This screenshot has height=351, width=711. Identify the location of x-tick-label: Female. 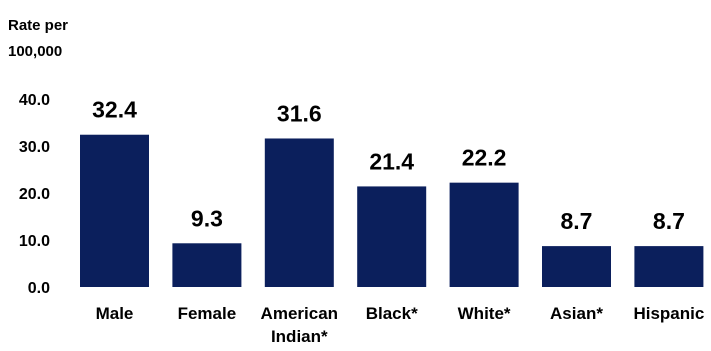
(207, 313).